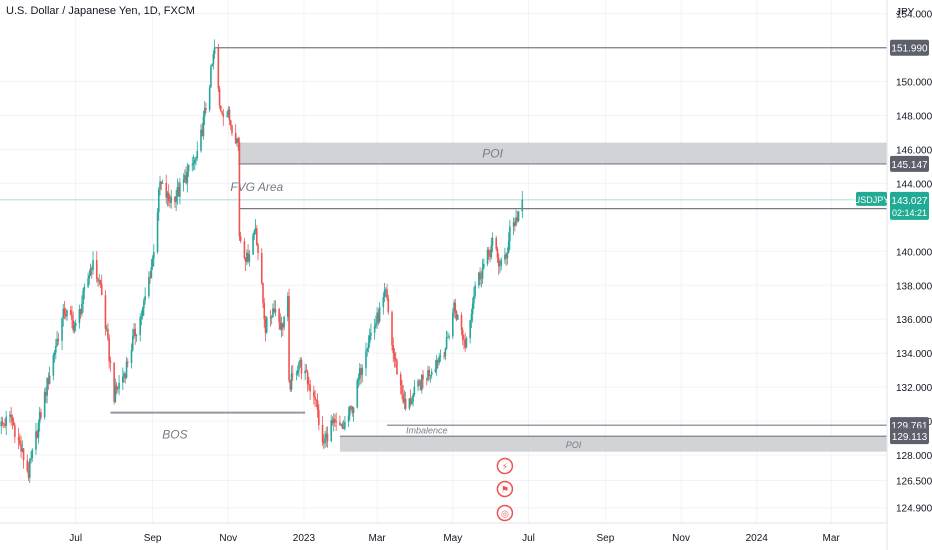 This screenshot has height=550, width=932. I want to click on dividend-icon: ◎, so click(505, 513).